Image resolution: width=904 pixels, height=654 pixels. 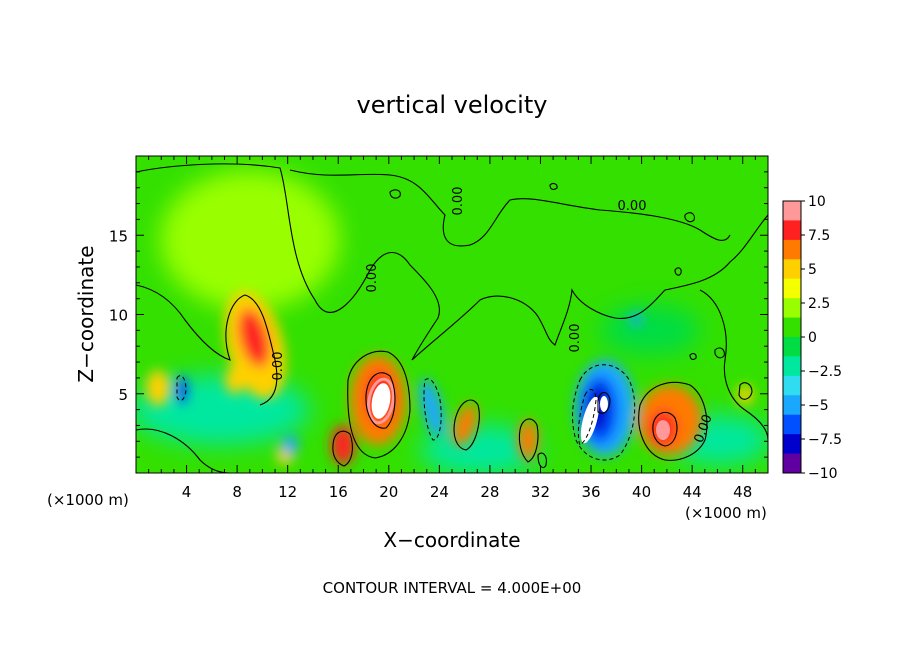 What do you see at coordinates (158, 388) in the screenshot?
I see `updraft-cell-x2` at bounding box center [158, 388].